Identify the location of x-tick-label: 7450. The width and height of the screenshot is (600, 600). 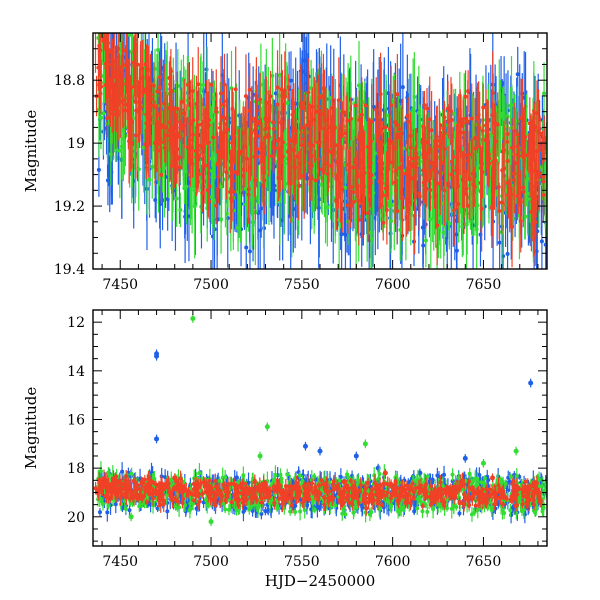
(120, 285).